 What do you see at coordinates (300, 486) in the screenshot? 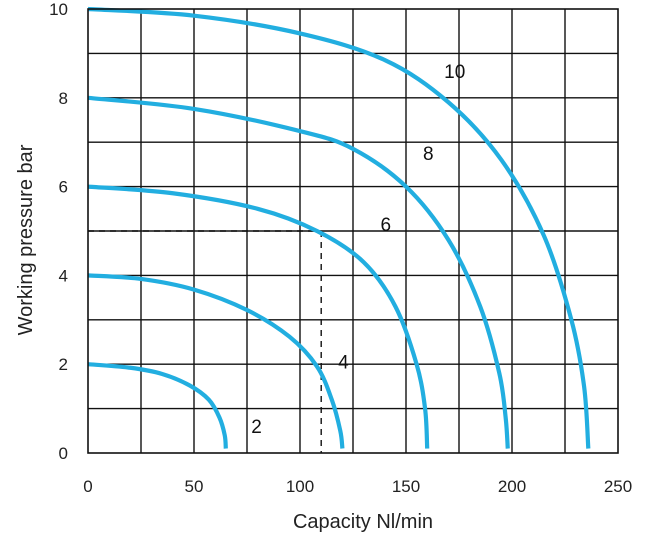
I see `x-tick-label: 100` at bounding box center [300, 486].